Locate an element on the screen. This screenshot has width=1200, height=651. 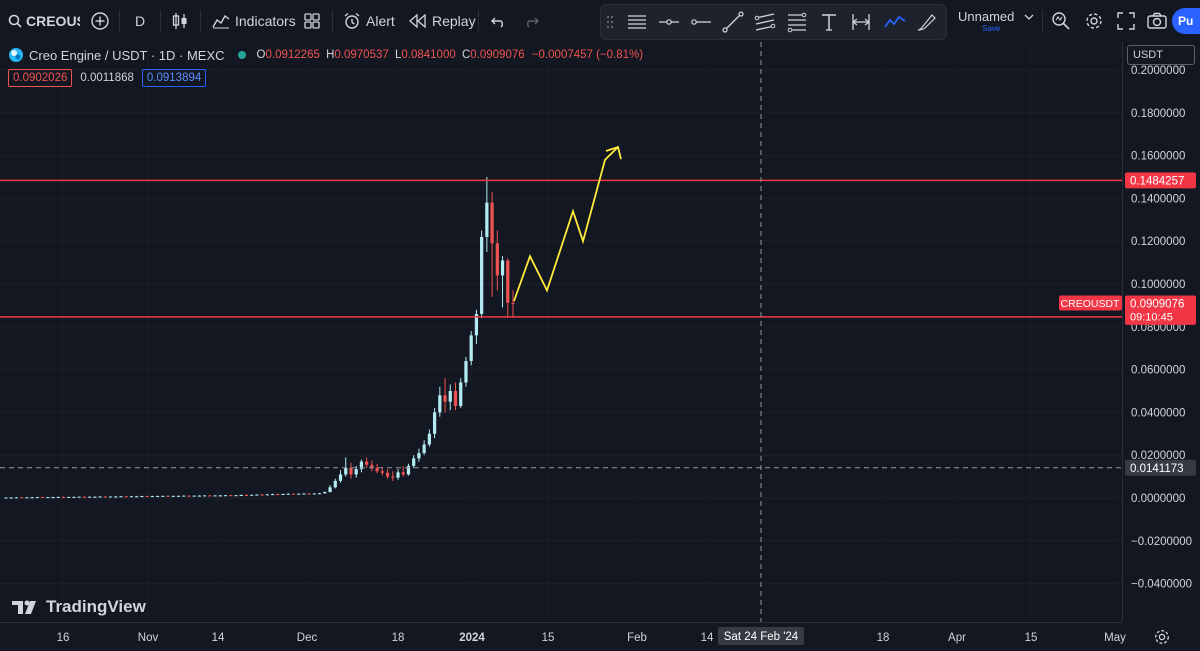
measure-icon is located at coordinates (861, 22).